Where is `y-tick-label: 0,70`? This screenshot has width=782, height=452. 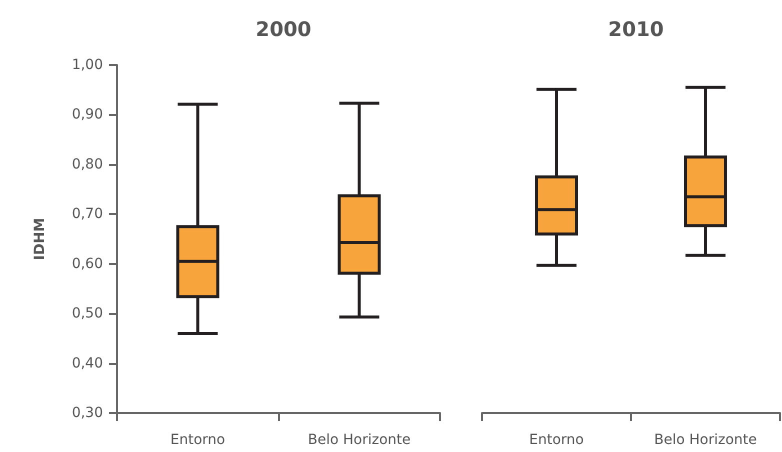 y-tick-label: 0,70 is located at coordinates (87, 214).